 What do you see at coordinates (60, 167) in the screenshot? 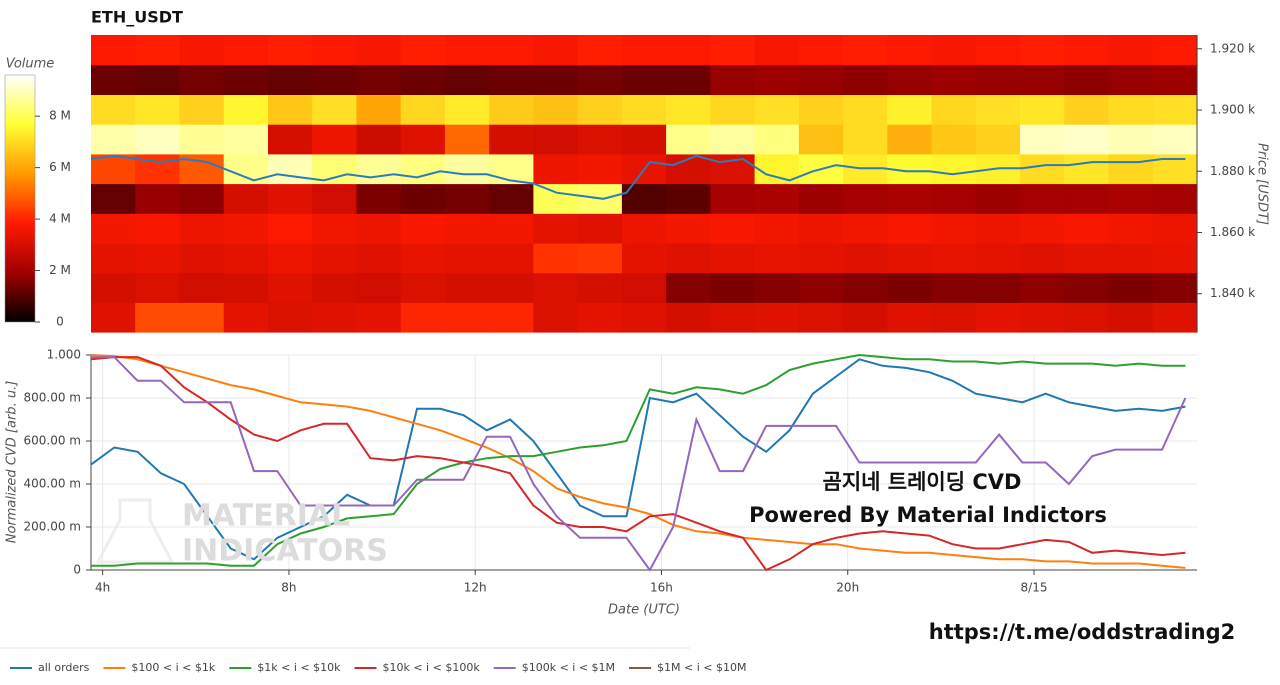
I see `colorbar-tick-label: 6 M` at bounding box center [60, 167].